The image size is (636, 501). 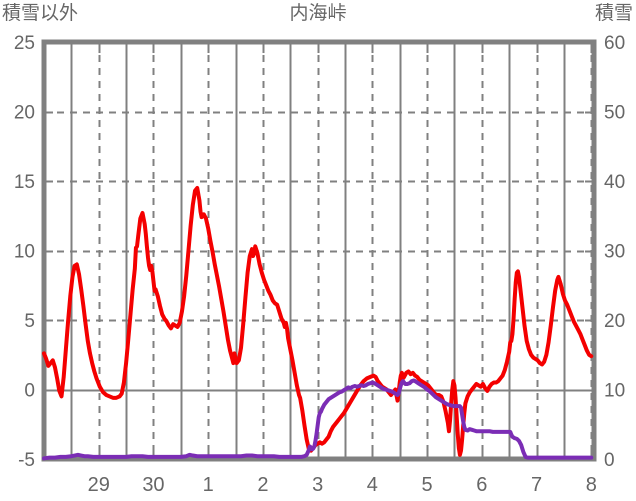 I want to click on x-axis-tick-label: 29, so click(x=99, y=485).